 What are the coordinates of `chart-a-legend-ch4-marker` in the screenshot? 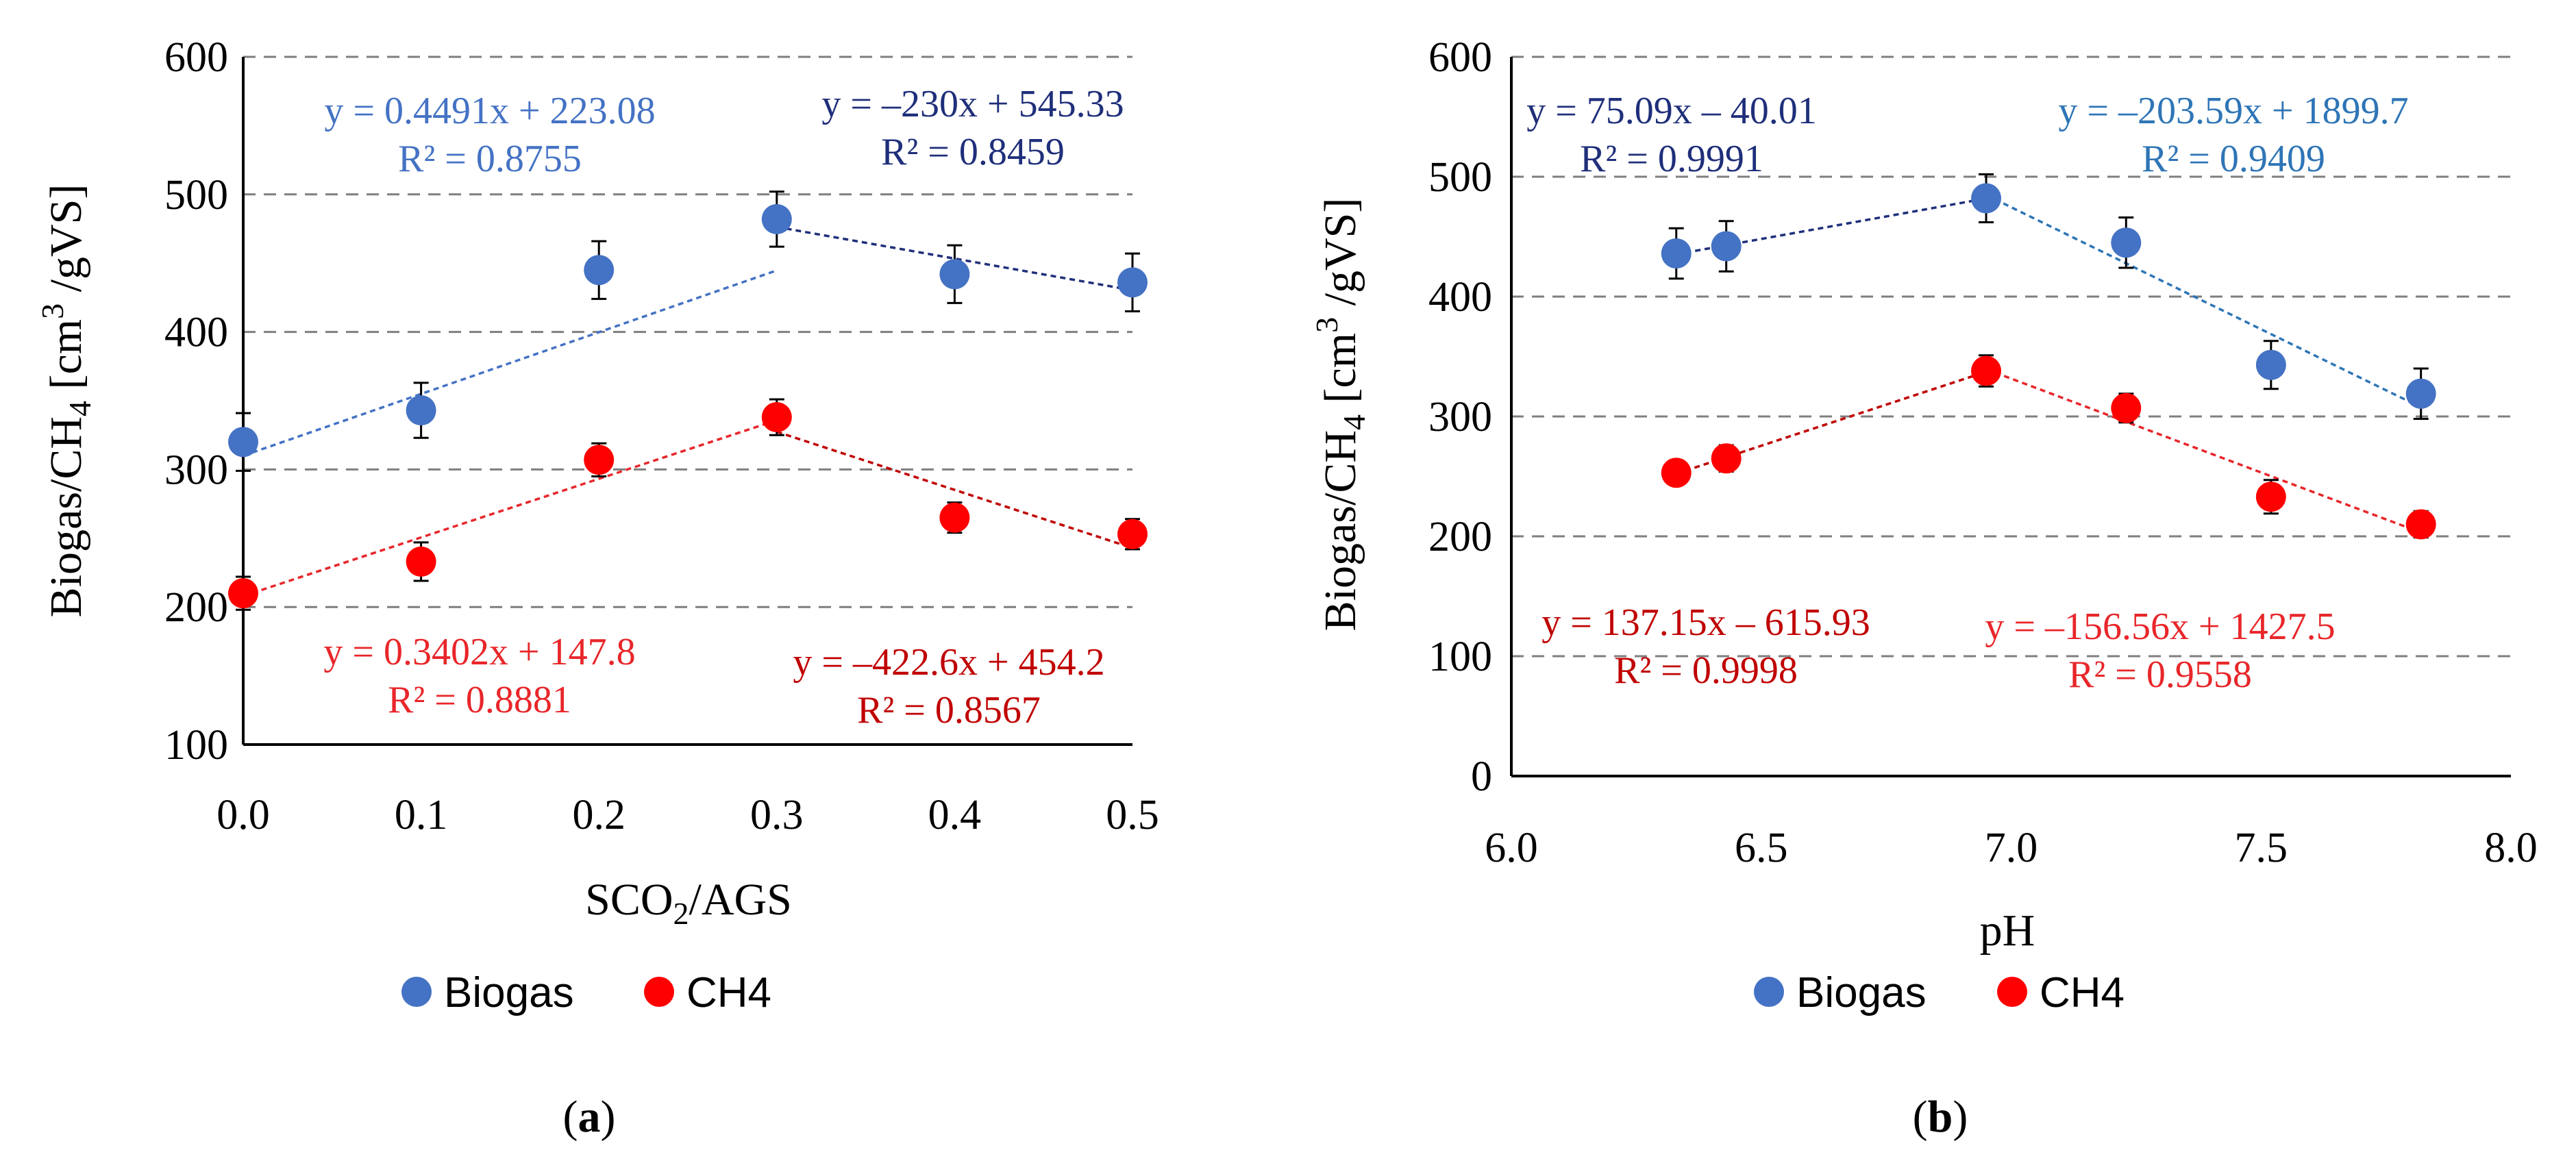 It's located at (659, 992).